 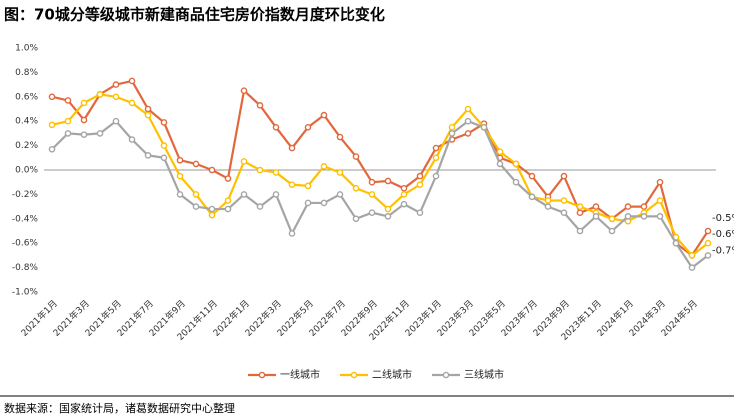 I want to click on data-label: -0.6%, so click(x=723, y=234).